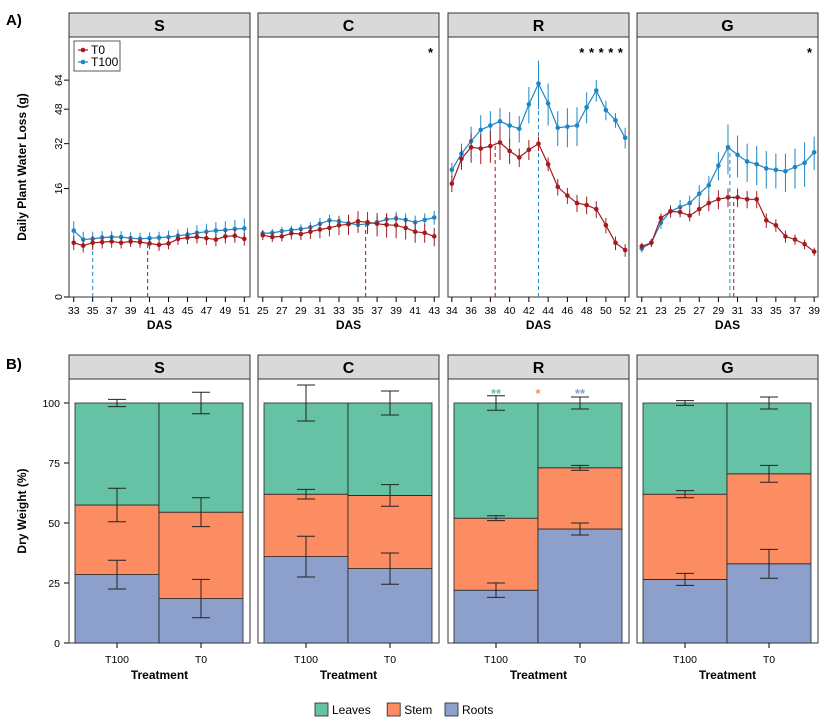 The height and width of the screenshot is (723, 828). I want to click on bar-legend: Leaves Stem Roots, so click(403, 709).